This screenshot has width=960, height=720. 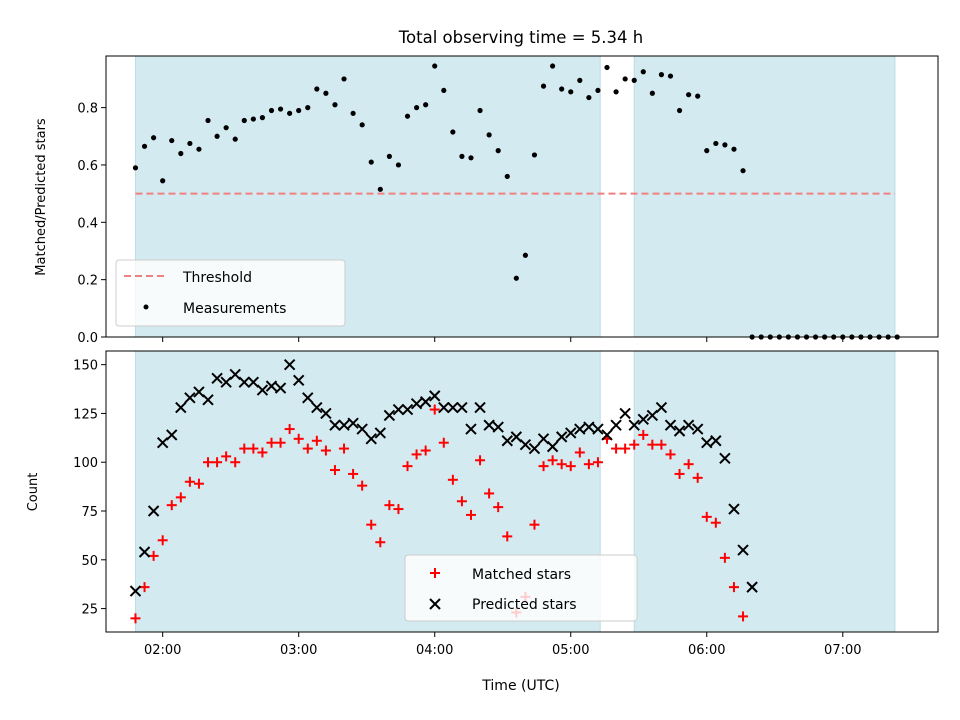 I want to click on y-tick-label: 150, so click(x=85, y=366).